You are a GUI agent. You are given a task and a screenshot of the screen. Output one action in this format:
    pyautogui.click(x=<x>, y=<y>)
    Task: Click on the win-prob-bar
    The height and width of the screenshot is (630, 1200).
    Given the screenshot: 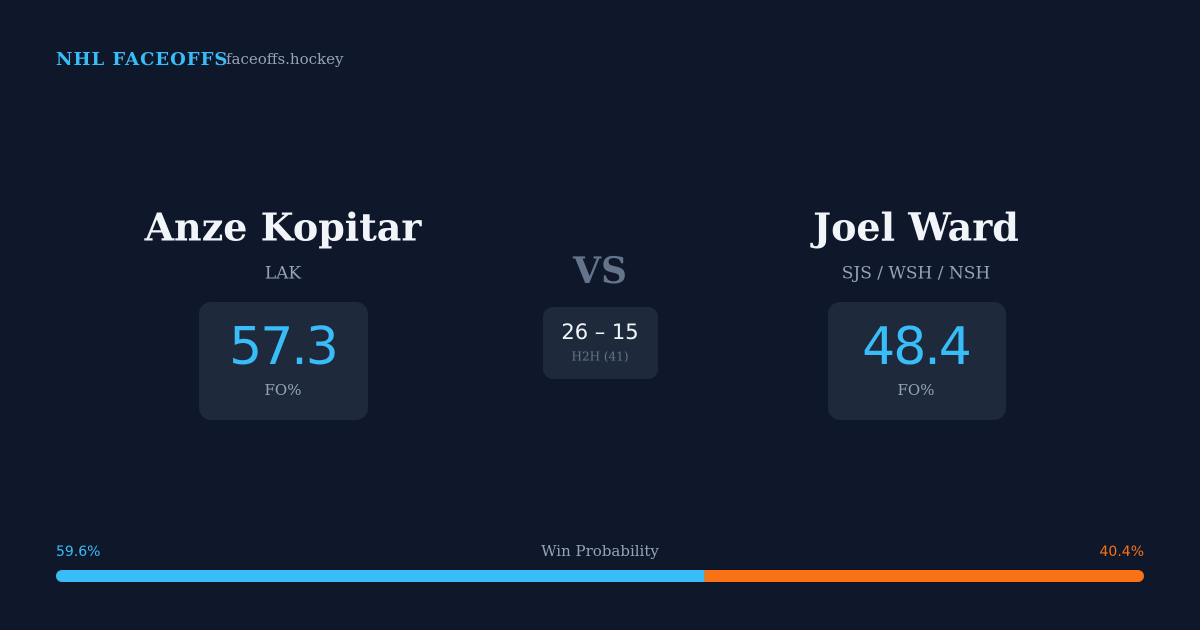 What is the action you would take?
    pyautogui.click(x=600, y=576)
    